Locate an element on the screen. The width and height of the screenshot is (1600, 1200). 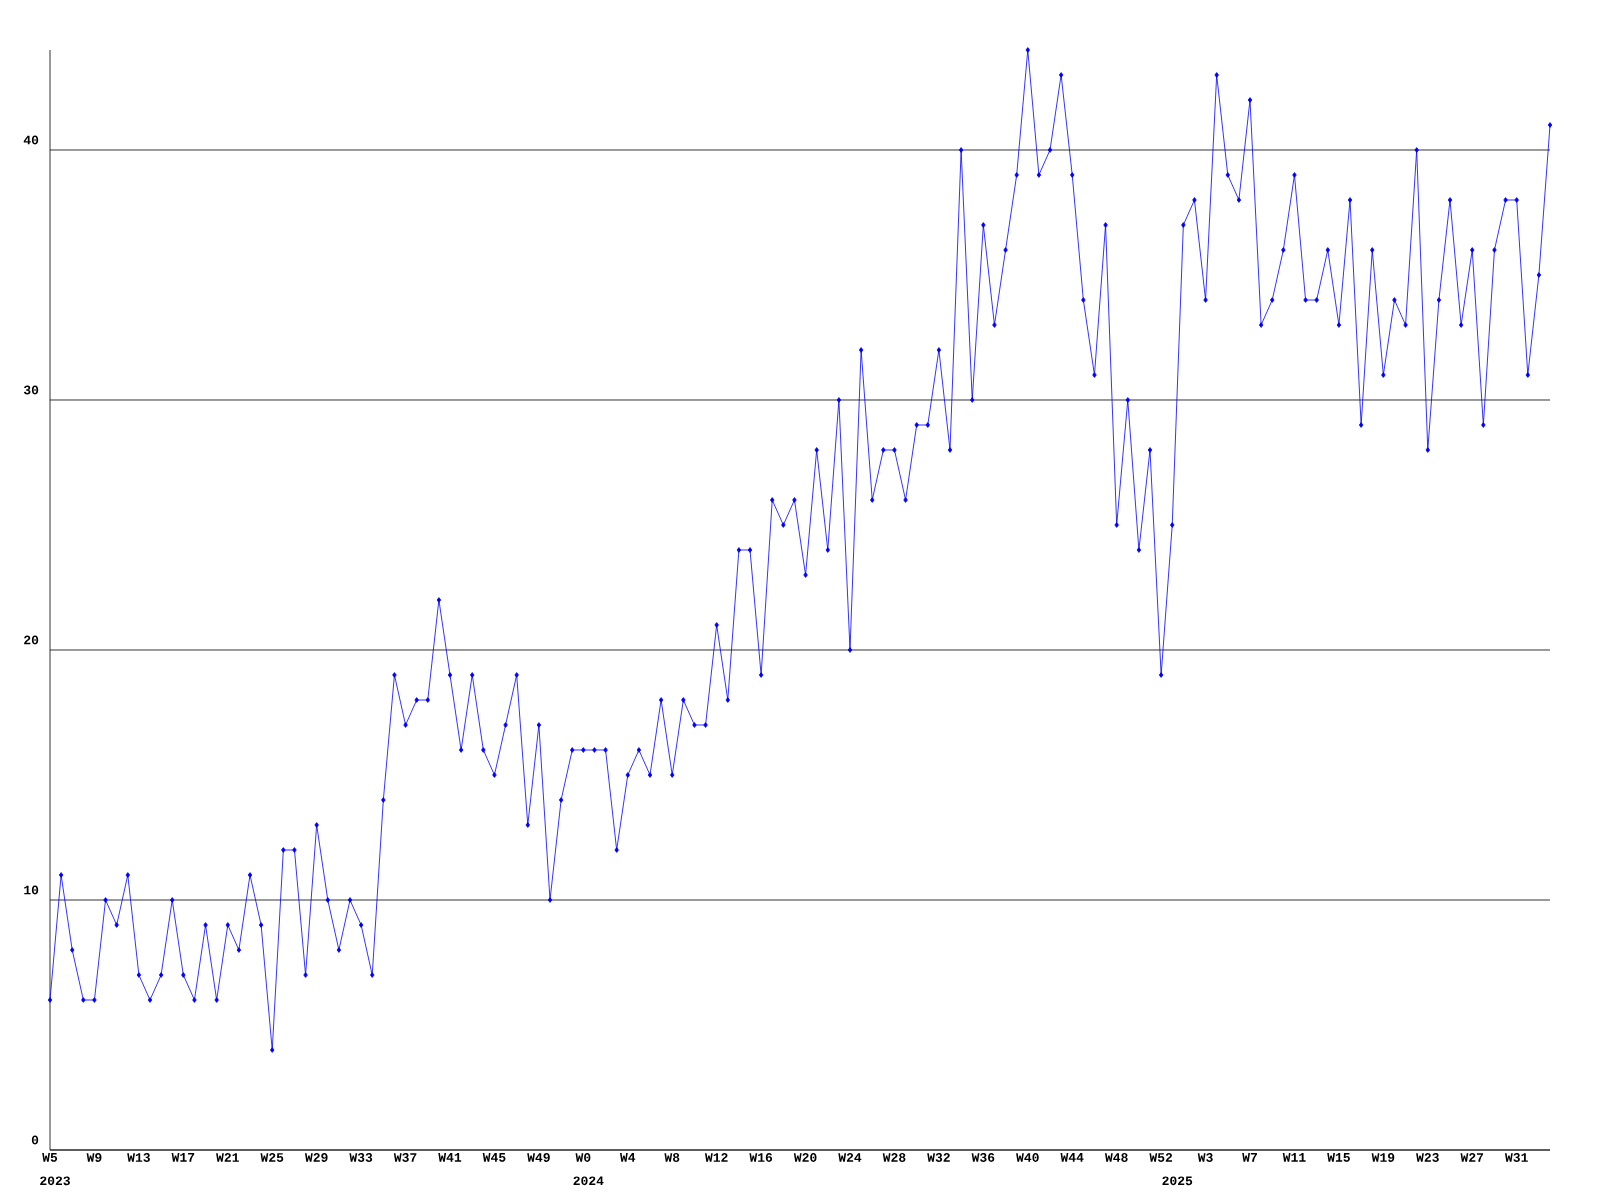
x-tick-label: W5 is located at coordinates (50, 1157).